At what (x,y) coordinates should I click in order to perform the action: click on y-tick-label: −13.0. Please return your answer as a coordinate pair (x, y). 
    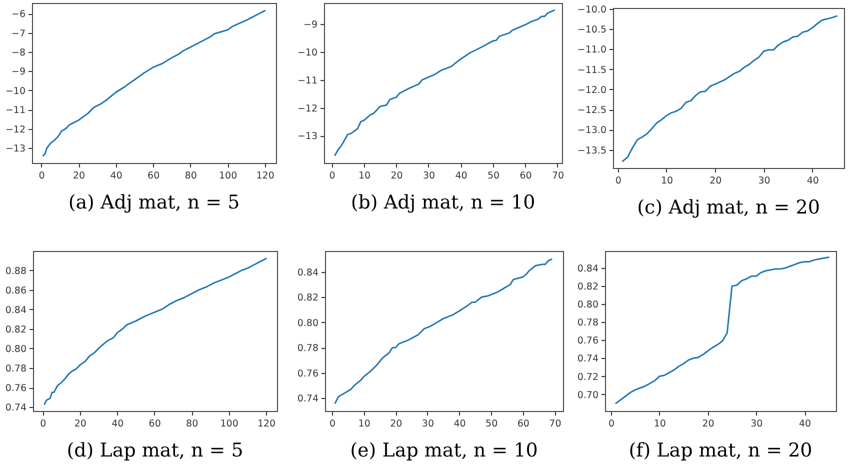
    Looking at the image, I should click on (591, 130).